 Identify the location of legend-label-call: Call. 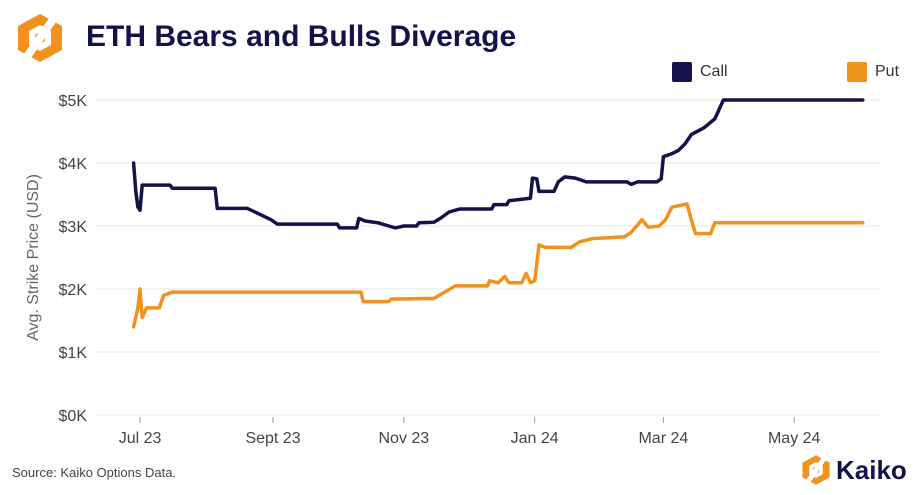
(714, 71).